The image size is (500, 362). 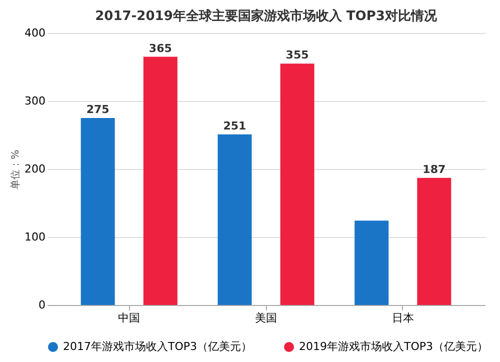 What do you see at coordinates (42, 305) in the screenshot?
I see `y-tick-label: 0` at bounding box center [42, 305].